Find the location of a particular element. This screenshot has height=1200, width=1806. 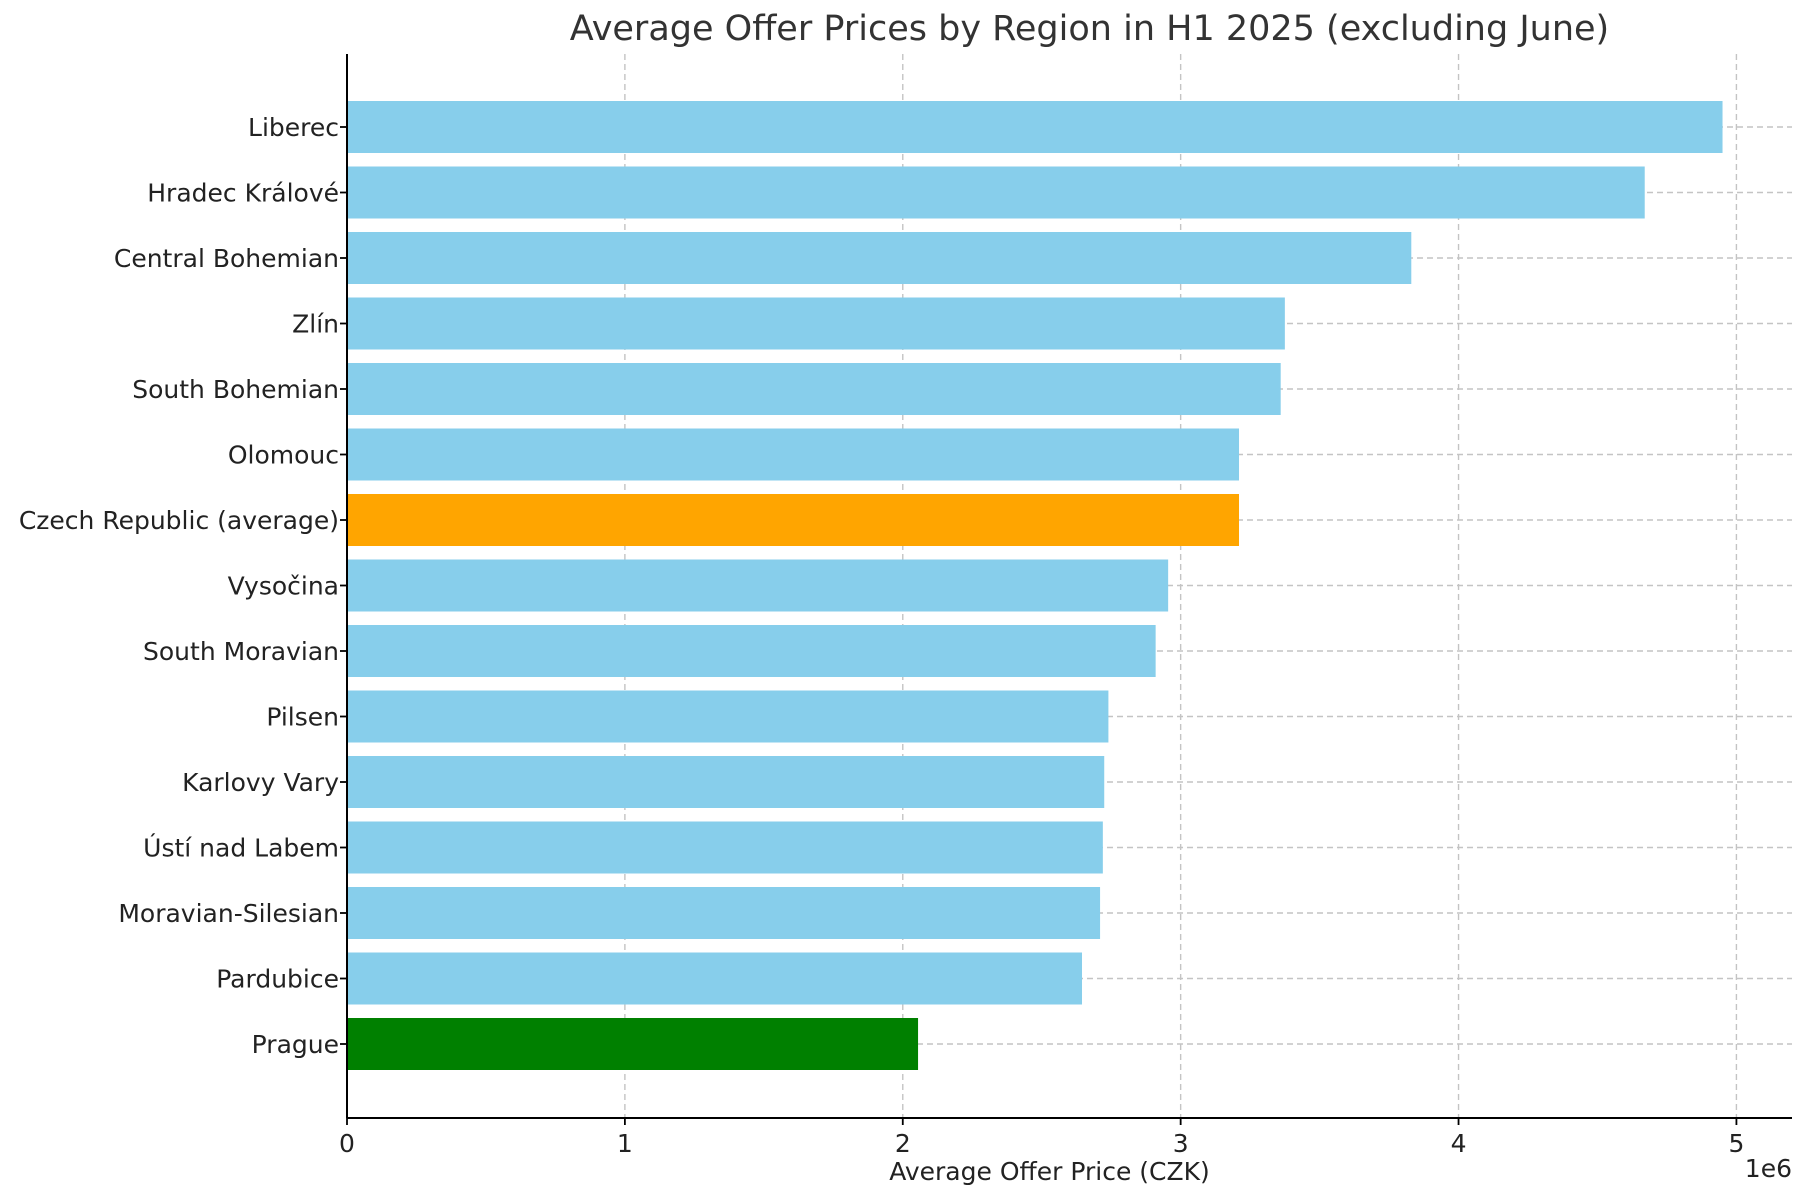

y-tick-label: Olomouc is located at coordinates (283, 455).